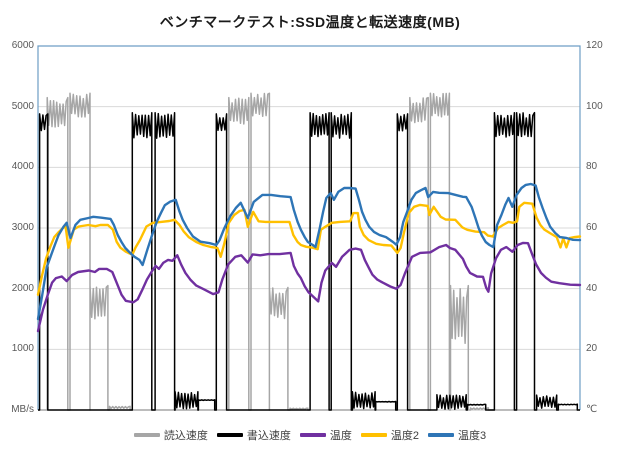 The width and height of the screenshot is (620, 450). Describe the element at coordinates (373, 435) in the screenshot. I see `legend-swatch-temp2` at that location.